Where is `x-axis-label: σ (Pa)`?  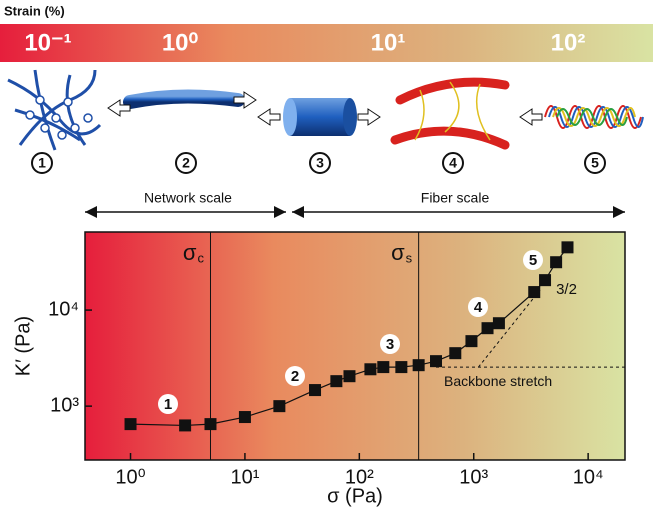
x-axis-label: σ (Pa) is located at coordinates (355, 496).